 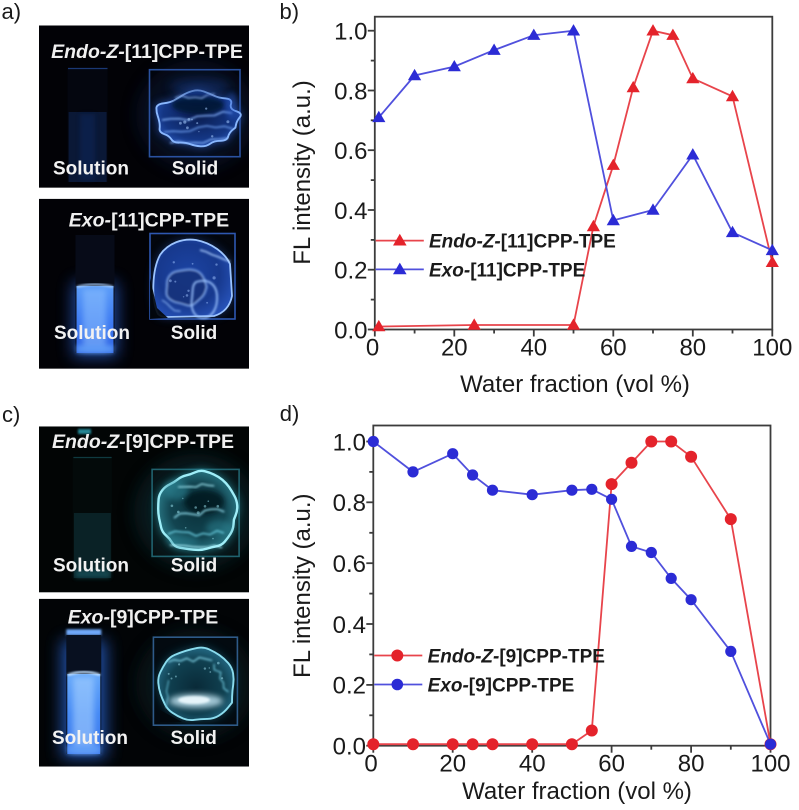 I want to click on svg-text: b), so click(x=290, y=12).